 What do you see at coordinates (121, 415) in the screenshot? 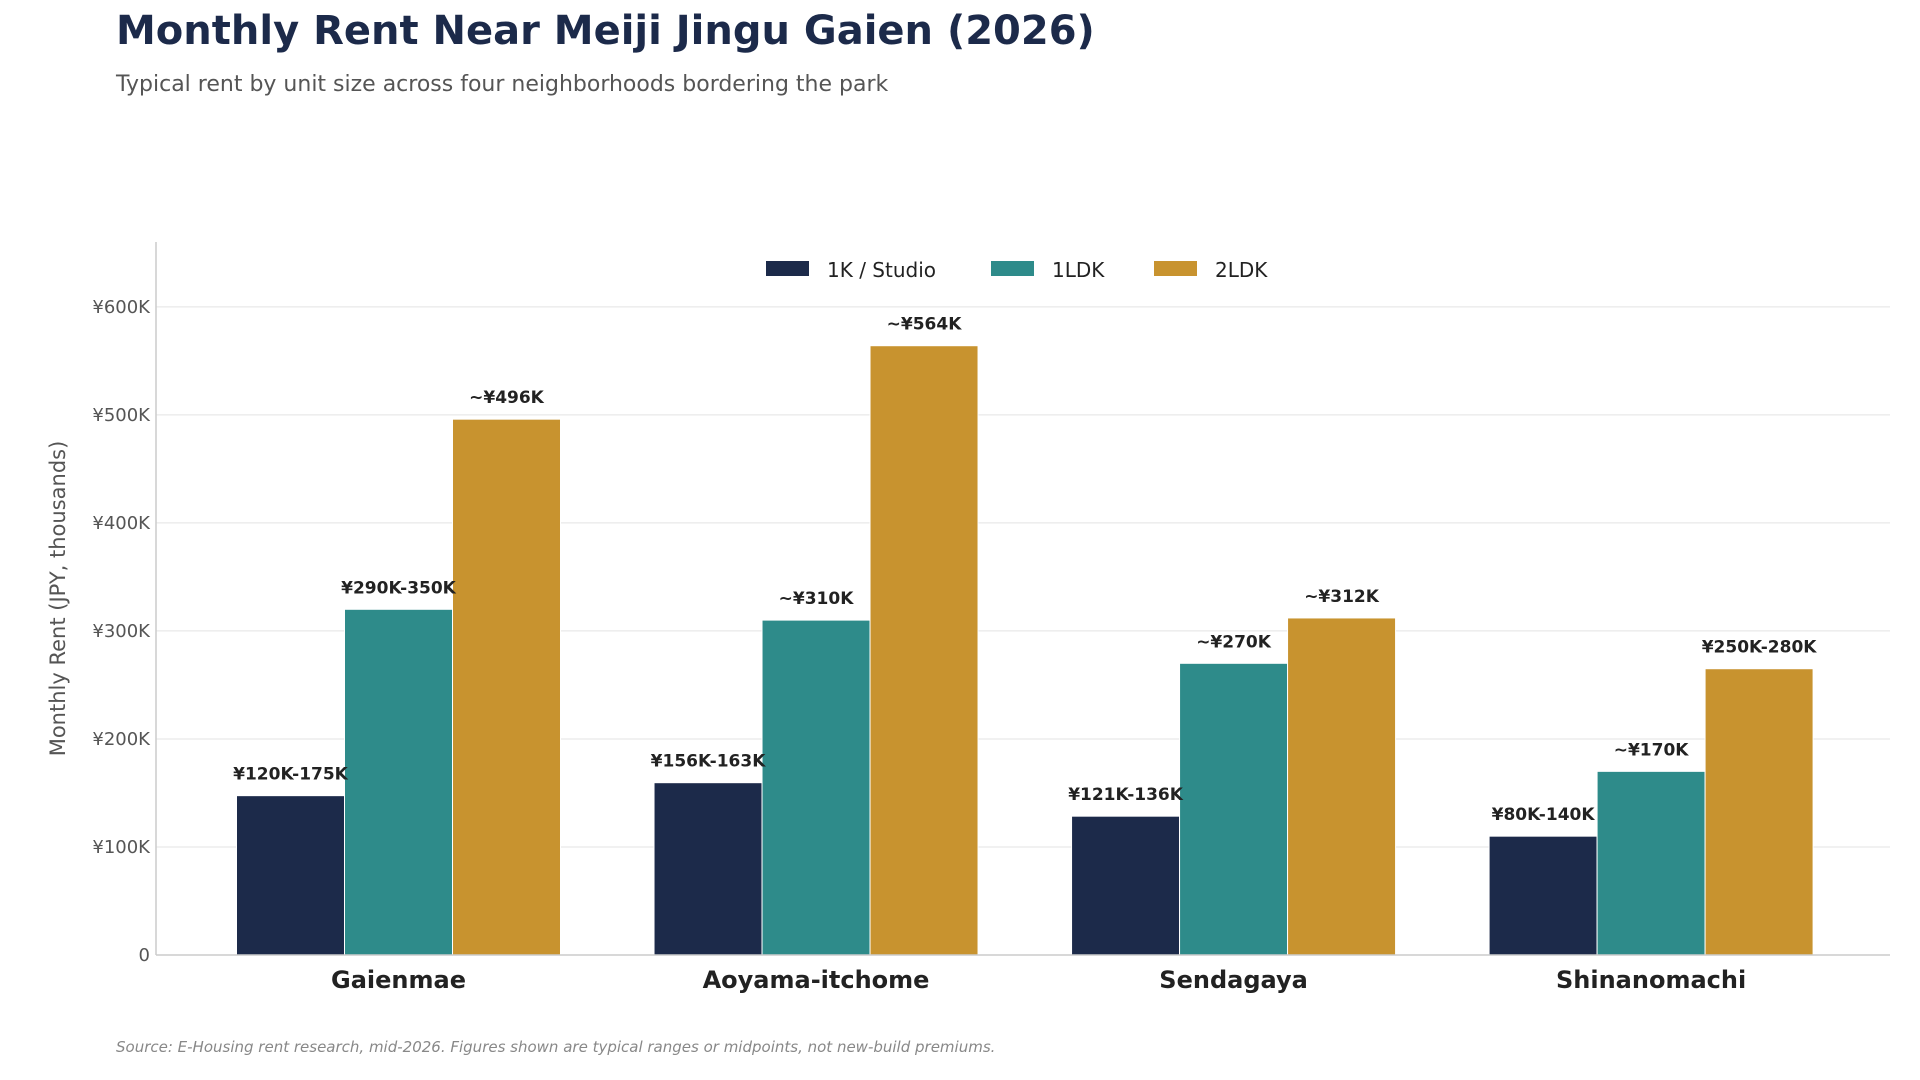
I see `y-tick-label: ¥500K` at bounding box center [121, 415].